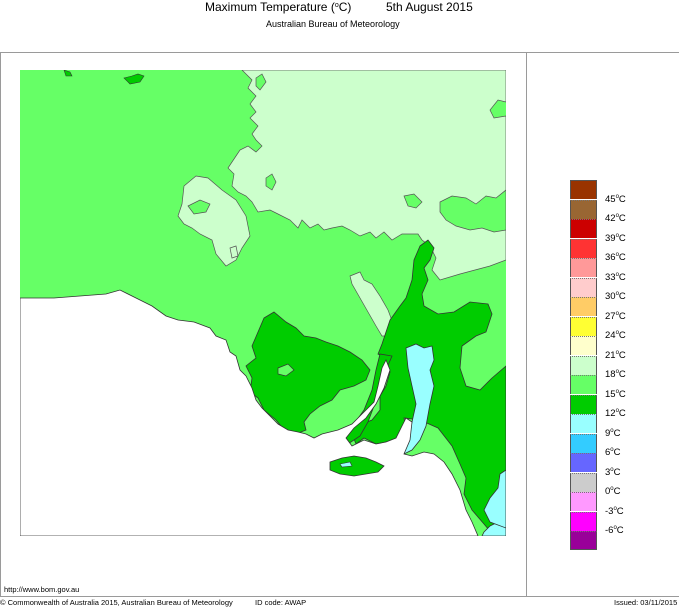 This screenshot has height=608, width=680. Describe the element at coordinates (613, 433) in the screenshot. I see `legend-label: 9oC` at that location.